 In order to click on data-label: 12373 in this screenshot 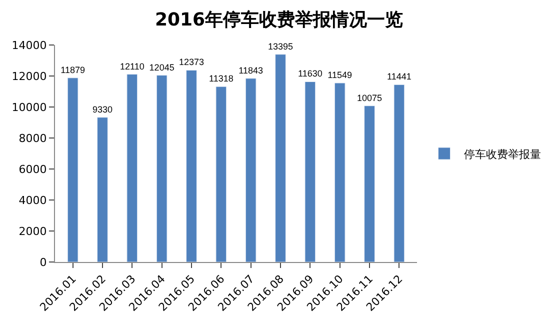, I will do `click(191, 62)`.